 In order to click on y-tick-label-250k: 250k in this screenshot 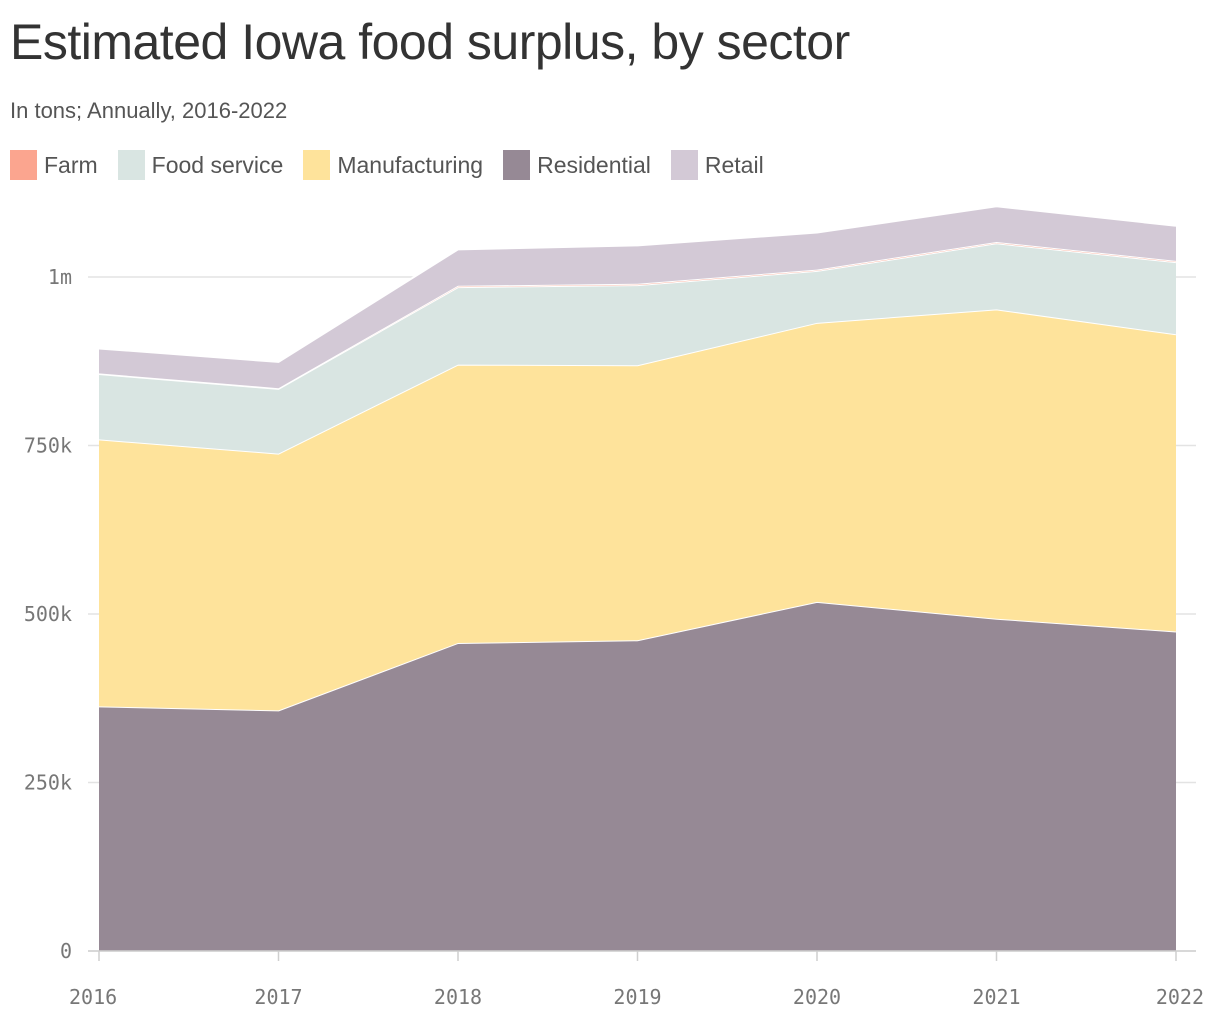, I will do `click(48, 783)`.